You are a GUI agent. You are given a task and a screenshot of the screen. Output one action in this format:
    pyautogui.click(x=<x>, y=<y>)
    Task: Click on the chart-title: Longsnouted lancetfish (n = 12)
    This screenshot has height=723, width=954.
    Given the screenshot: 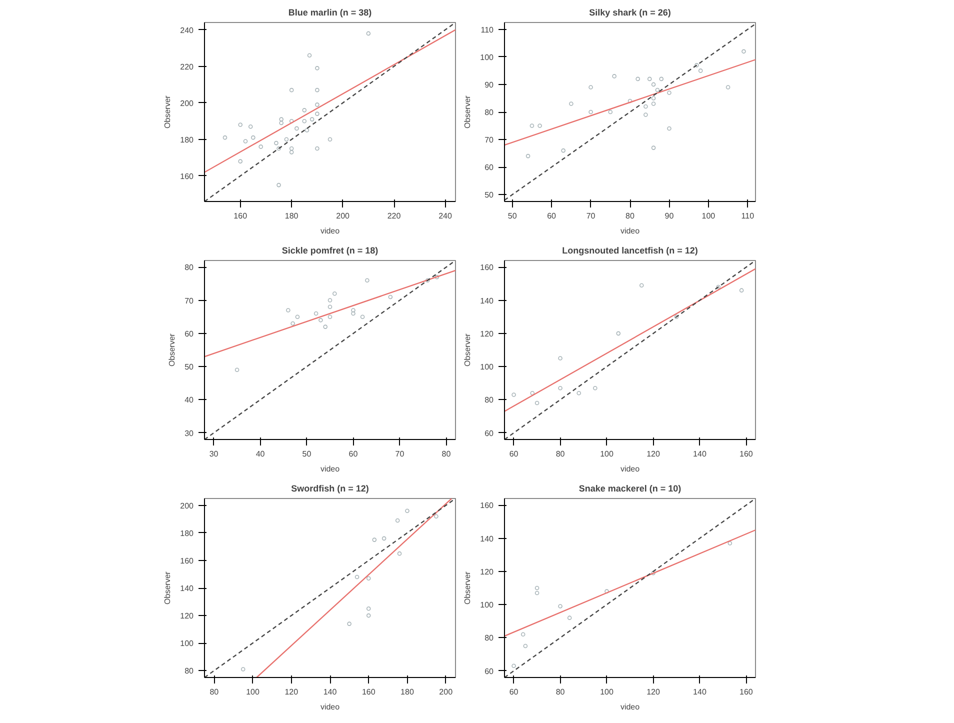 What is the action you would take?
    pyautogui.click(x=630, y=251)
    